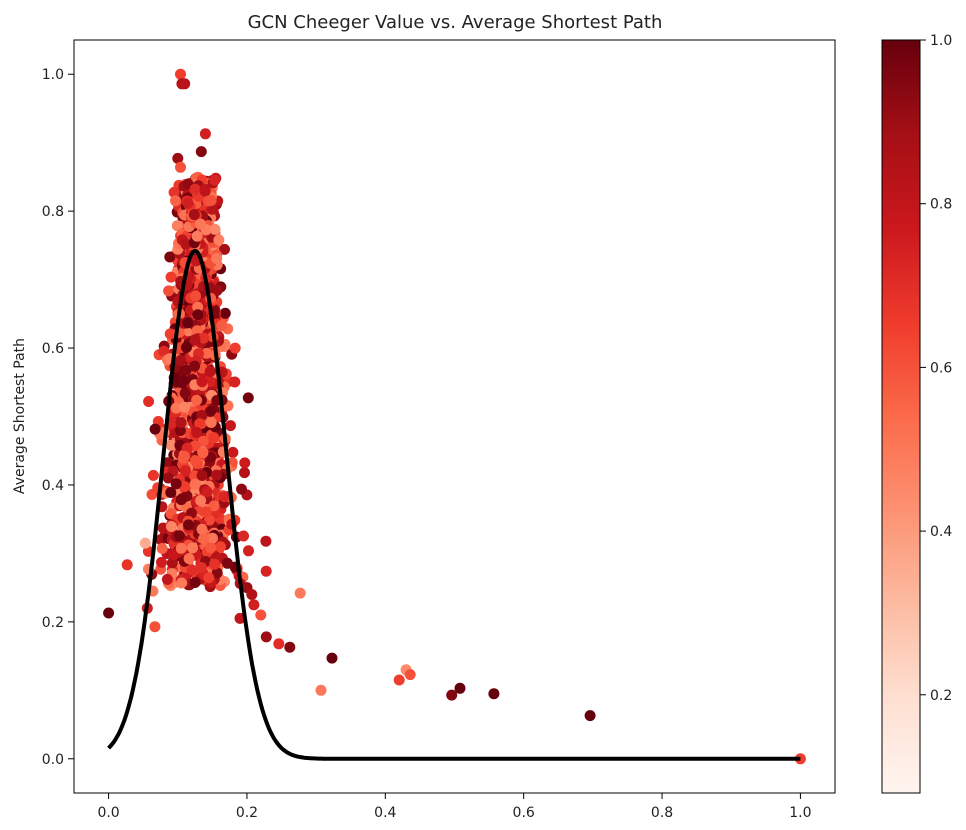 The image size is (966, 830). I want to click on y-tick-label: 0.4, so click(53, 486).